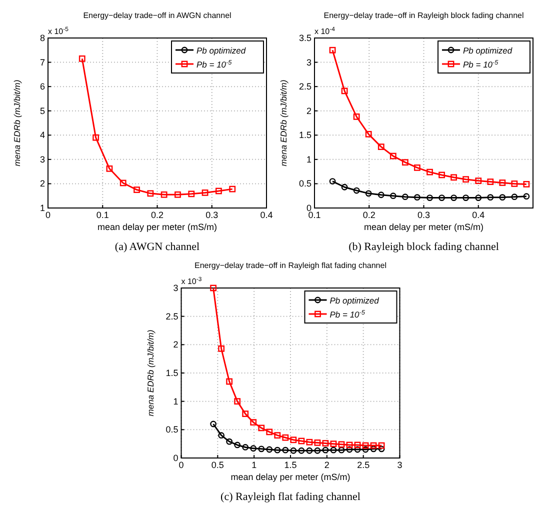  I want to click on y-tick-label: 8, so click(42, 38).